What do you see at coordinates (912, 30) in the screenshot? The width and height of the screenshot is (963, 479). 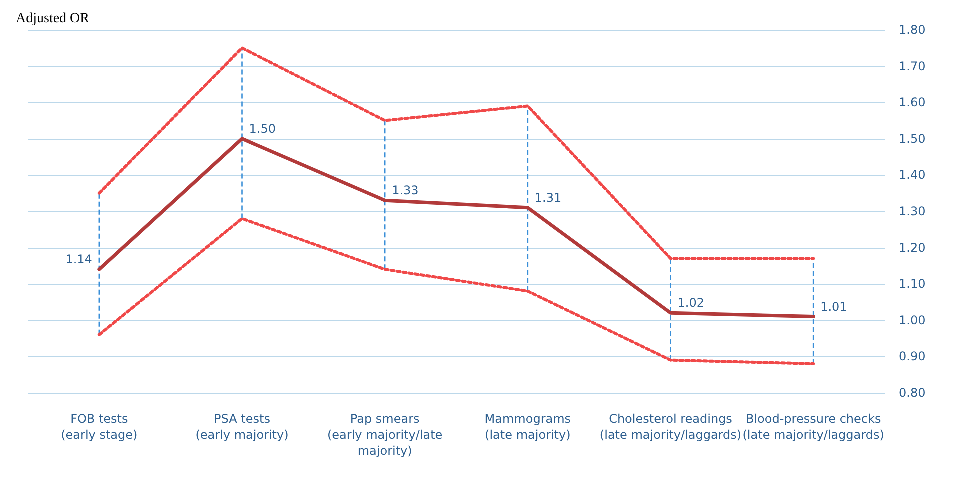 I see `y-tick-label: 1.80` at bounding box center [912, 30].